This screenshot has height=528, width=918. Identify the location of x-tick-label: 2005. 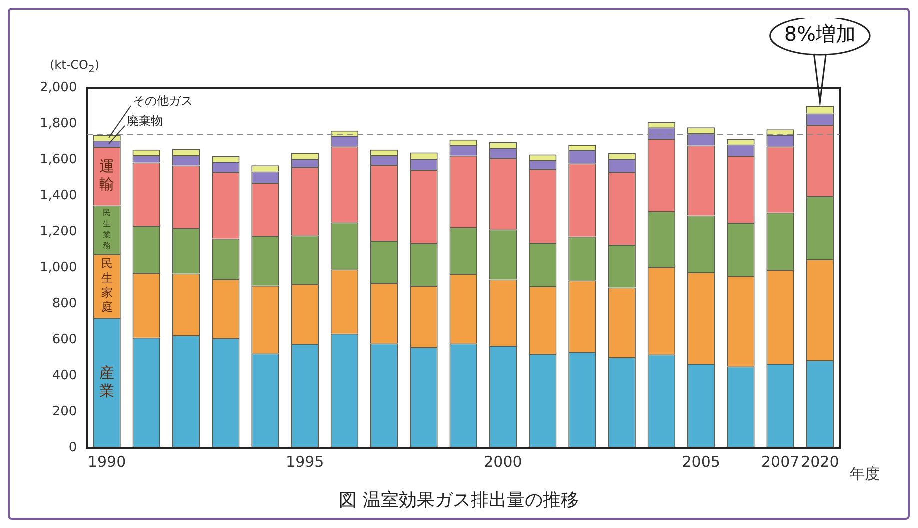
(701, 461).